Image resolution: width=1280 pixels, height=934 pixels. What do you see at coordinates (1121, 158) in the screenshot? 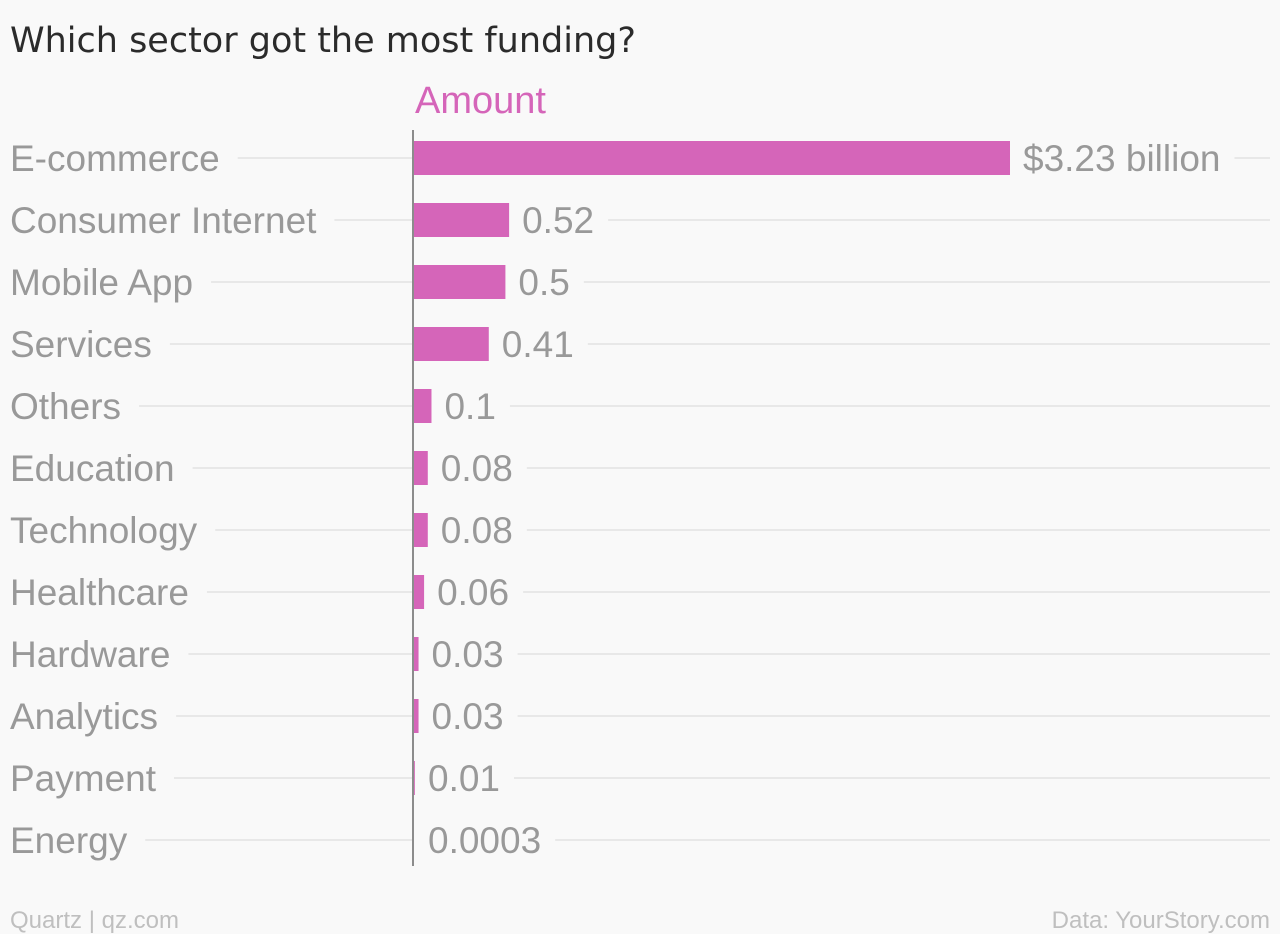
I see `value-label: $3.23 billion` at bounding box center [1121, 158].